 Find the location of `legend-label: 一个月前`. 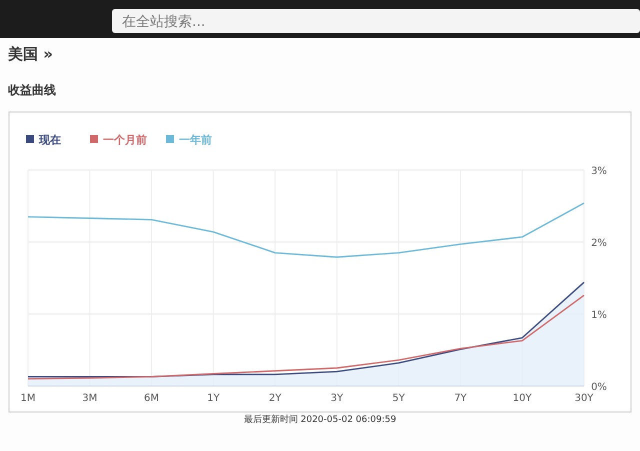

legend-label: 一个月前 is located at coordinates (125, 140).